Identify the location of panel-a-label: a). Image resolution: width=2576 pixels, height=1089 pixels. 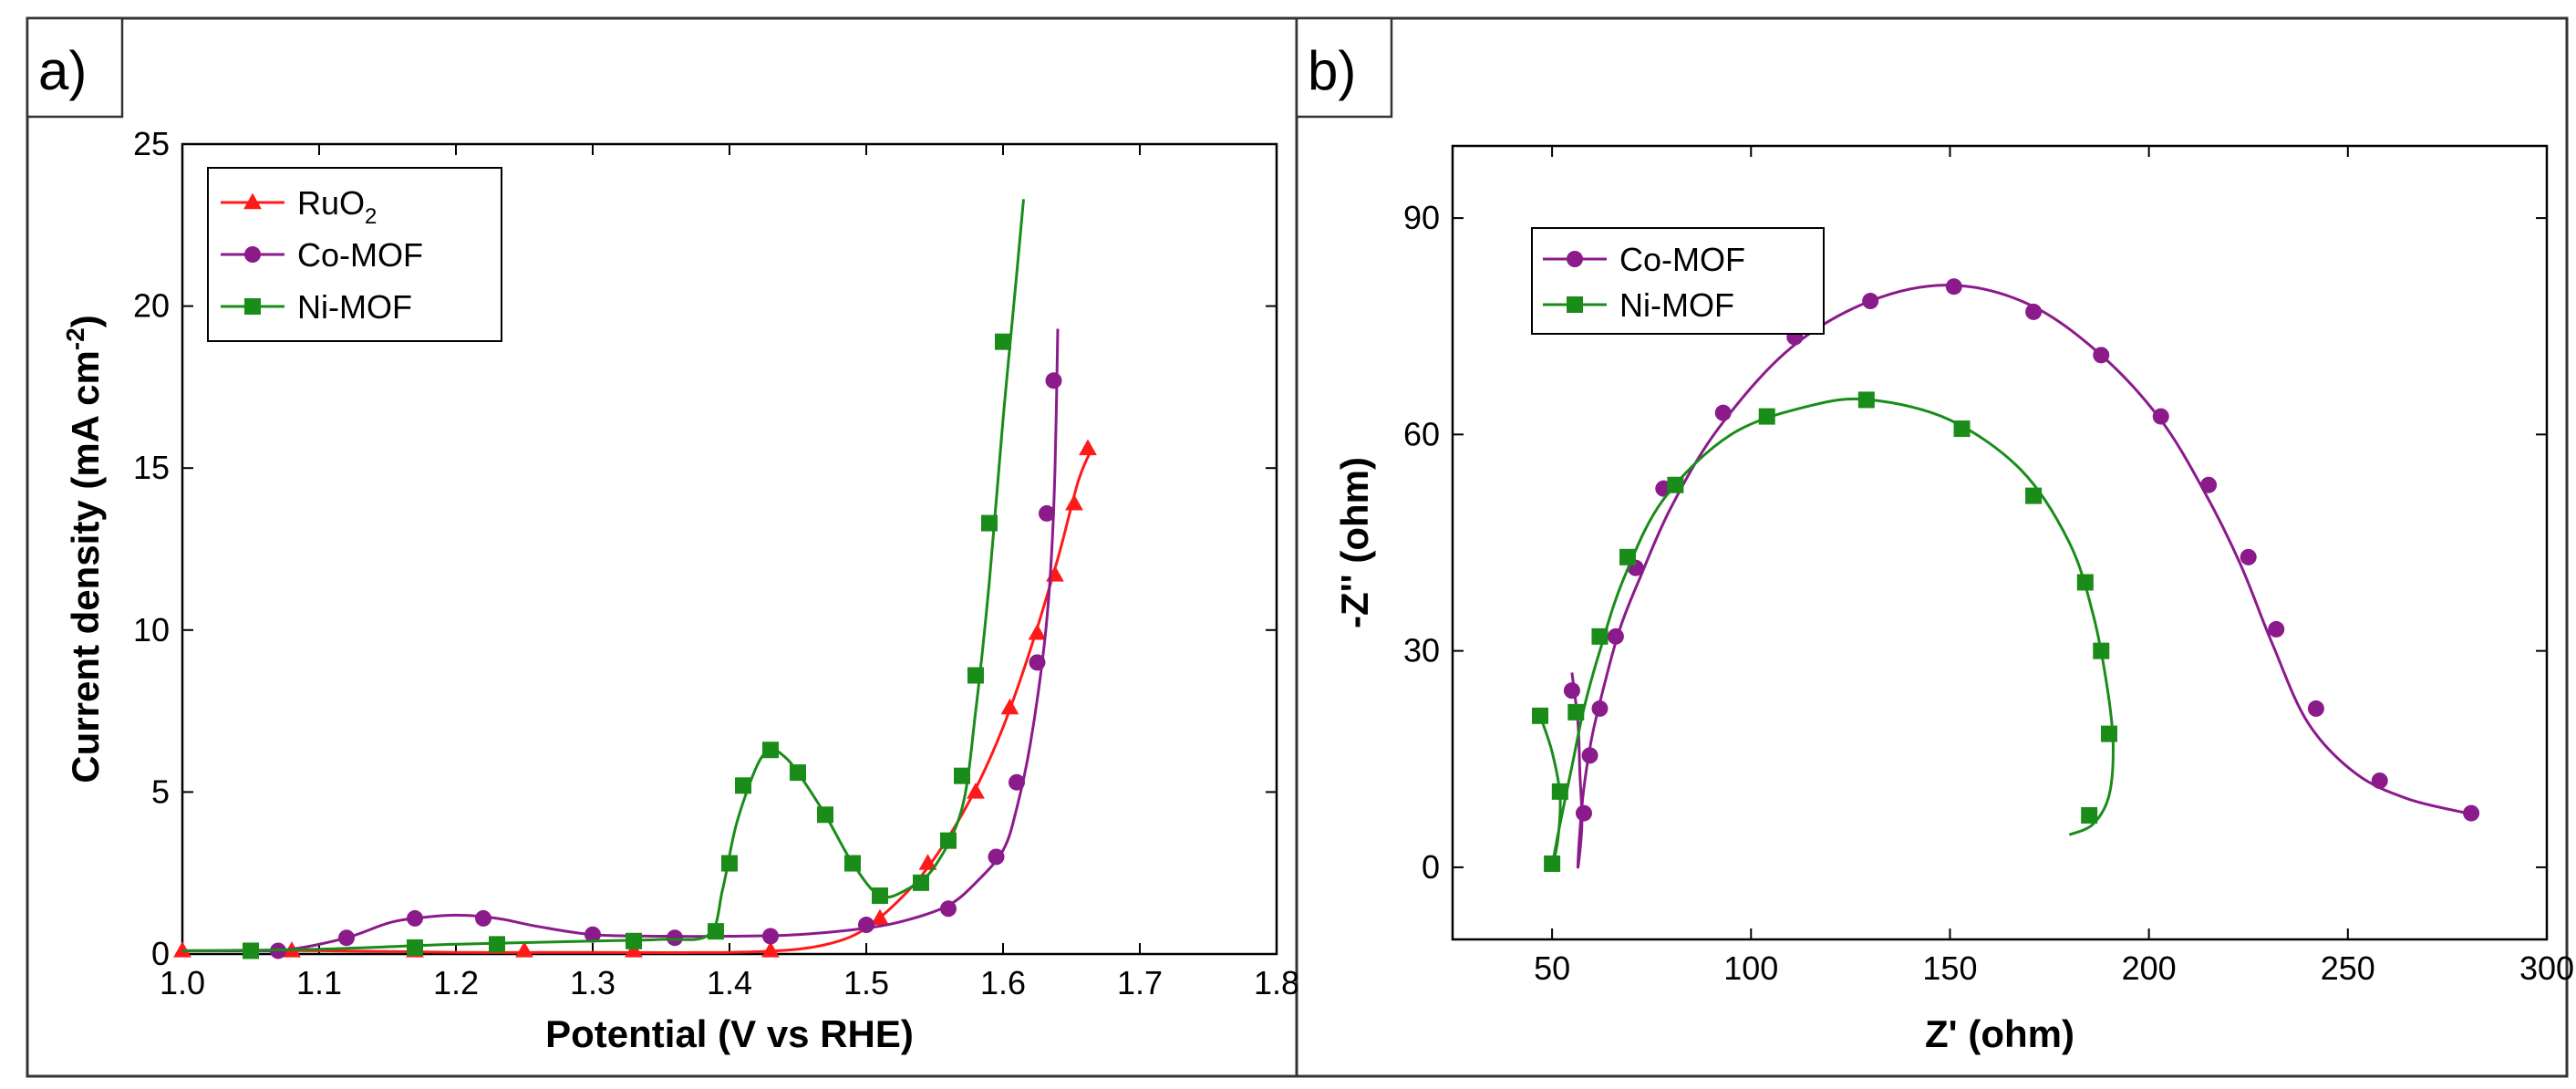
(62, 70).